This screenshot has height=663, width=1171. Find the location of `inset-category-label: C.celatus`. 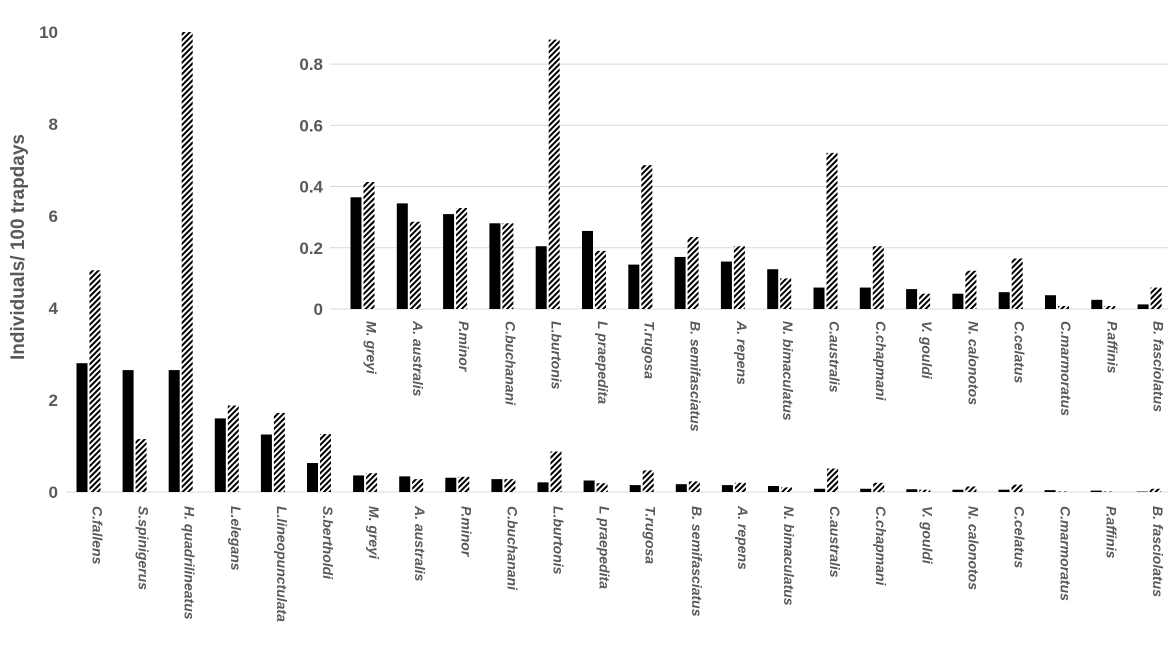

inset-category-label: C.celatus is located at coordinates (1020, 352).